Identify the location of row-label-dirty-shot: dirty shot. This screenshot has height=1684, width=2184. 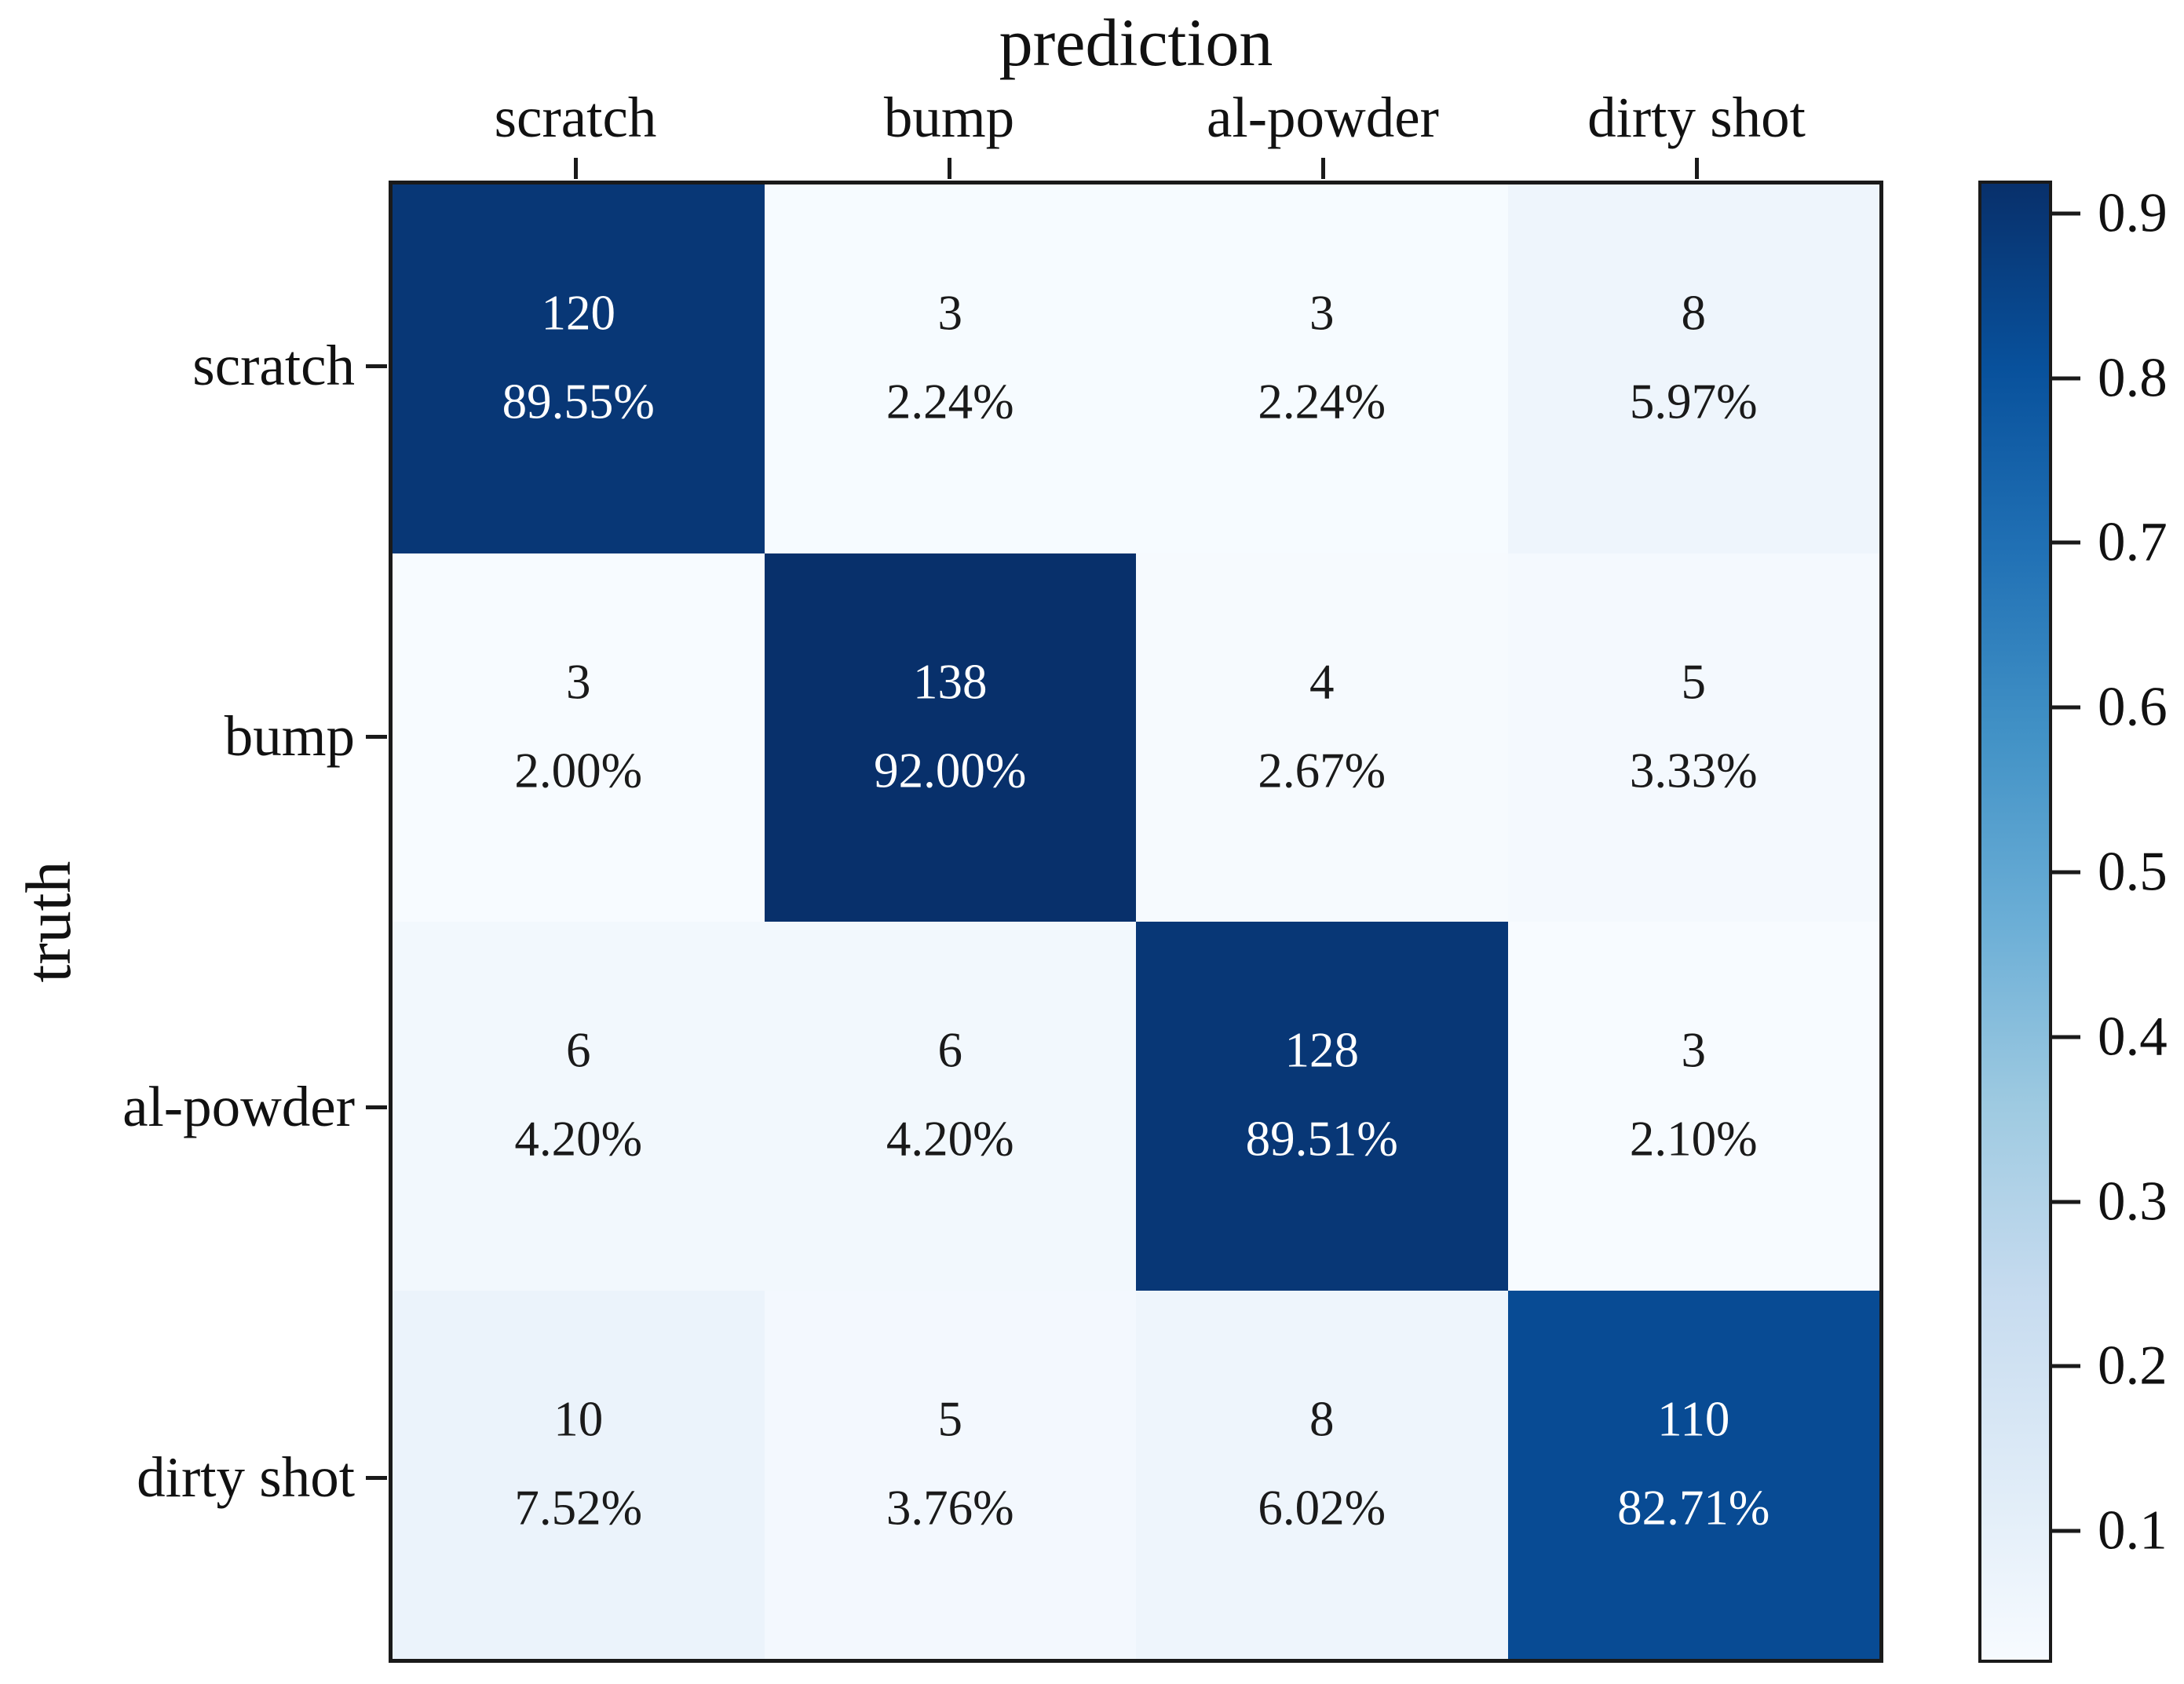
(246, 1477).